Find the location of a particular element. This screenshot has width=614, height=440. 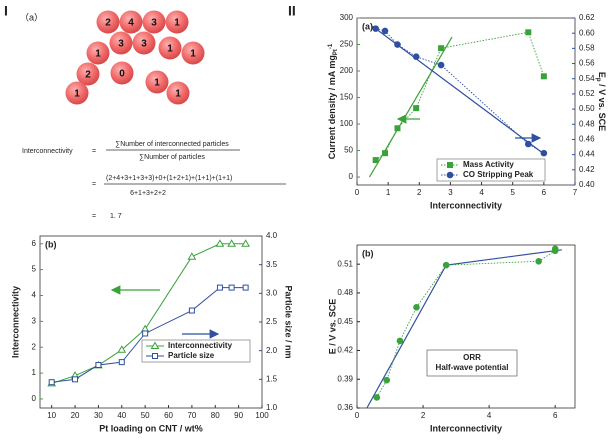

formula-lhs: Interconnectivity is located at coordinates (47, 151).